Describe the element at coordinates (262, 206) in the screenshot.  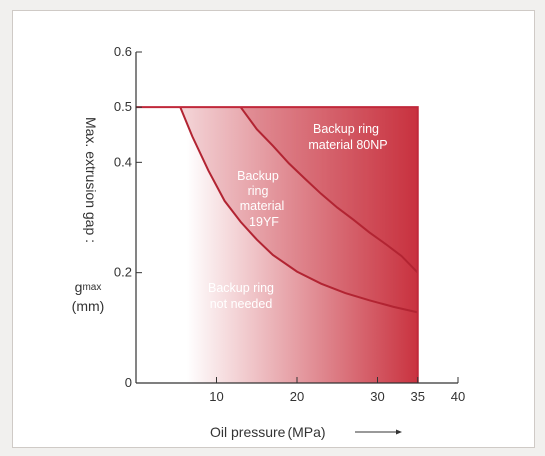
I see `region-label-line: material` at that location.